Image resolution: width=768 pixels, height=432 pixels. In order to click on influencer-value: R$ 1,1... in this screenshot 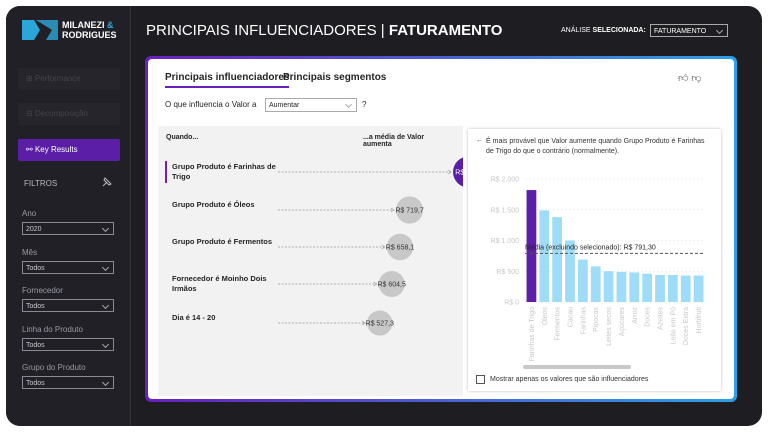, I will do `click(459, 173)`.